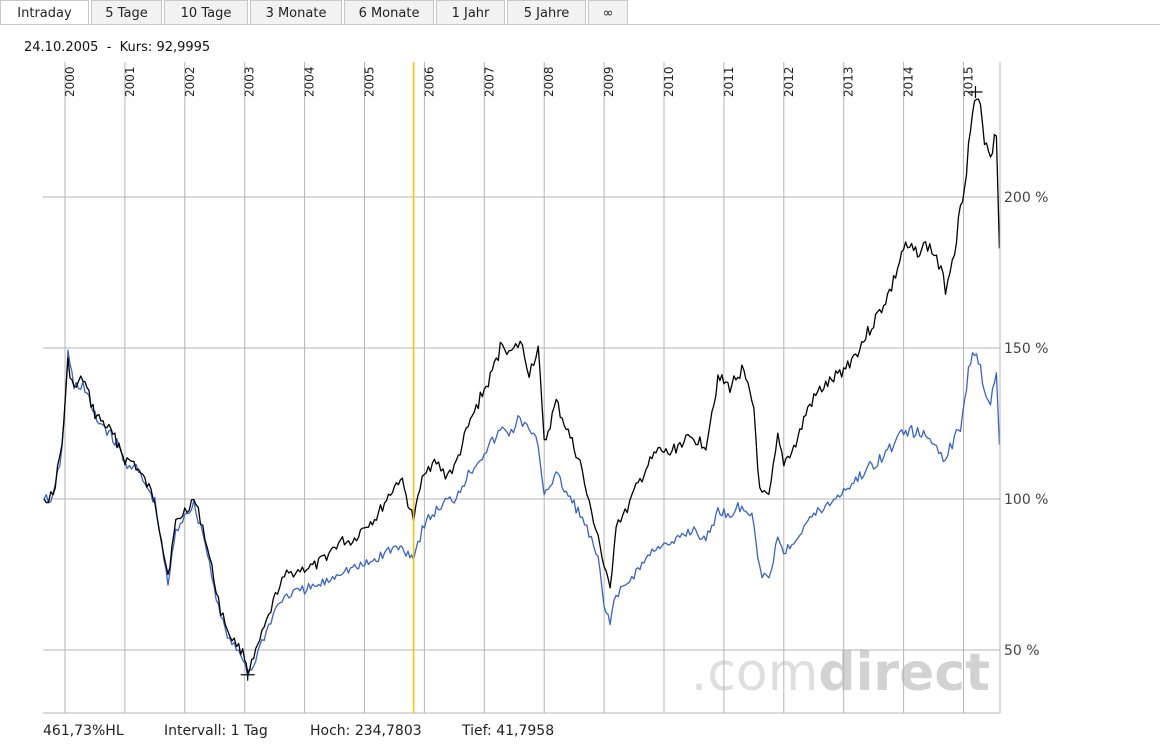 The width and height of the screenshot is (1160, 749). Describe the element at coordinates (126, 12) in the screenshot. I see `tab-5-tage: 5 Tage` at that location.